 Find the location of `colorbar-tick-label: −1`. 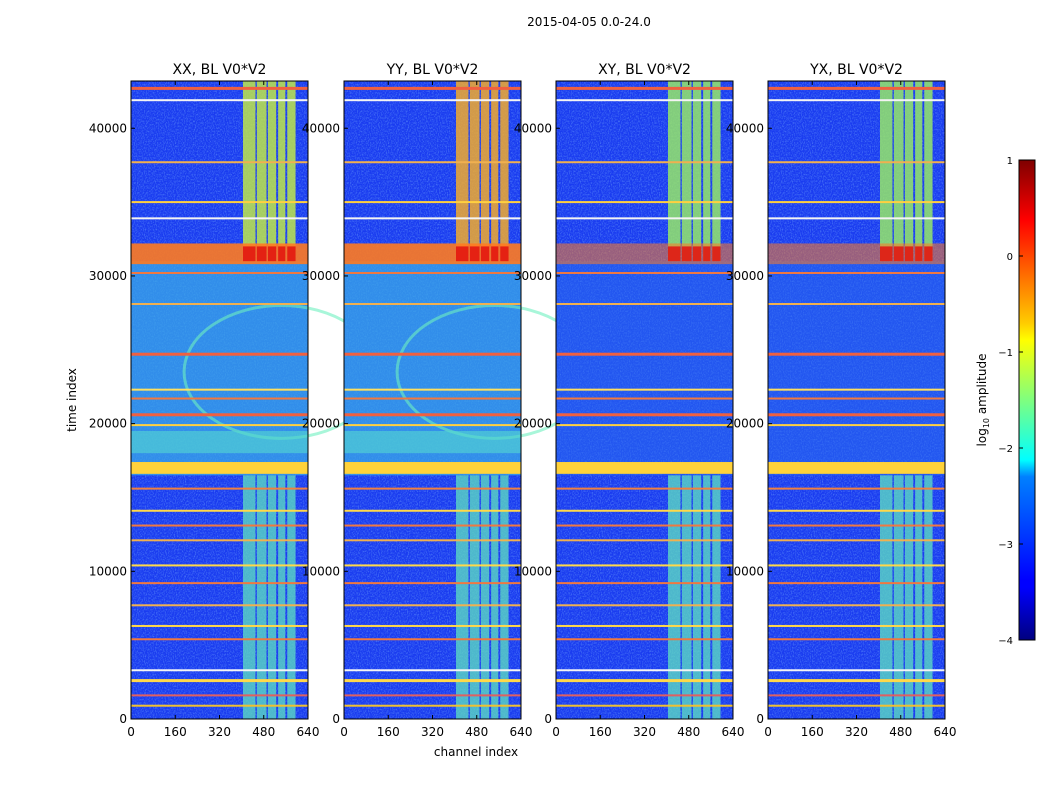

colorbar-tick-label: −1 is located at coordinates (1005, 353).